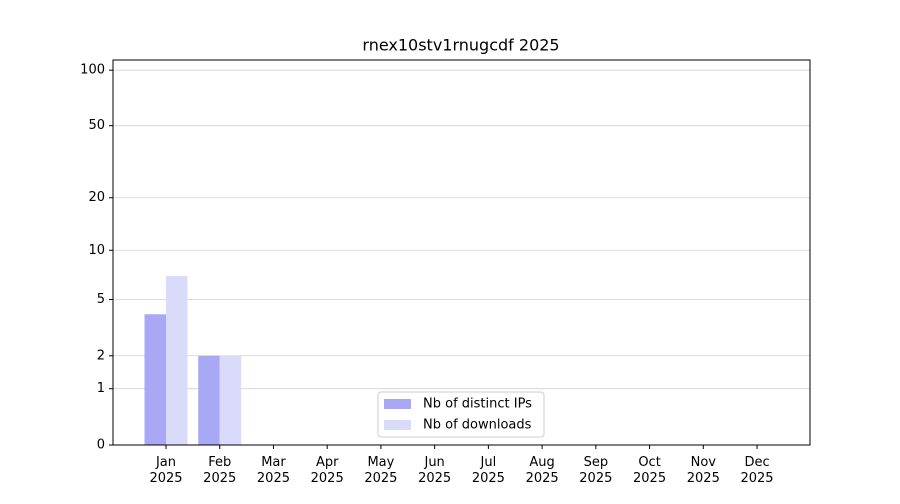  I want to click on x-tick-label: Aug 2025, so click(542, 470).